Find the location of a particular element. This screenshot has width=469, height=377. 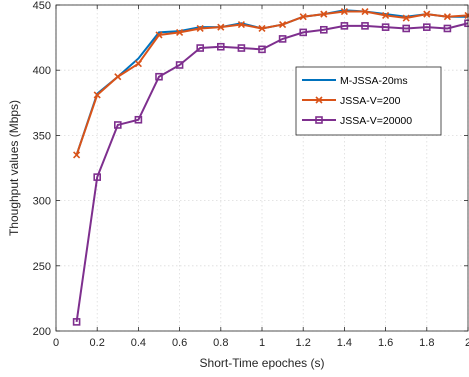

x-axis-label: Short-Time epoches (s) is located at coordinates (262, 363).